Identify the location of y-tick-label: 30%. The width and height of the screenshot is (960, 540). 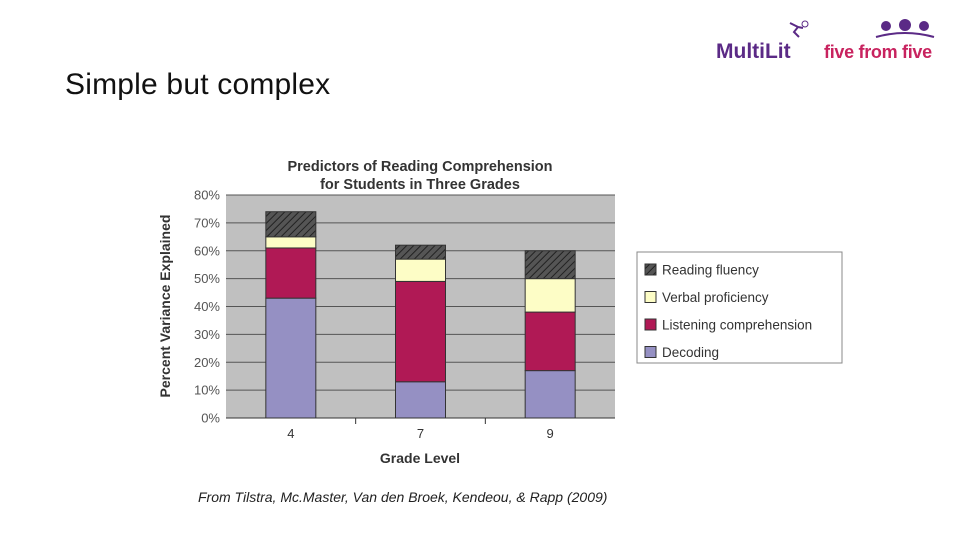
(207, 334).